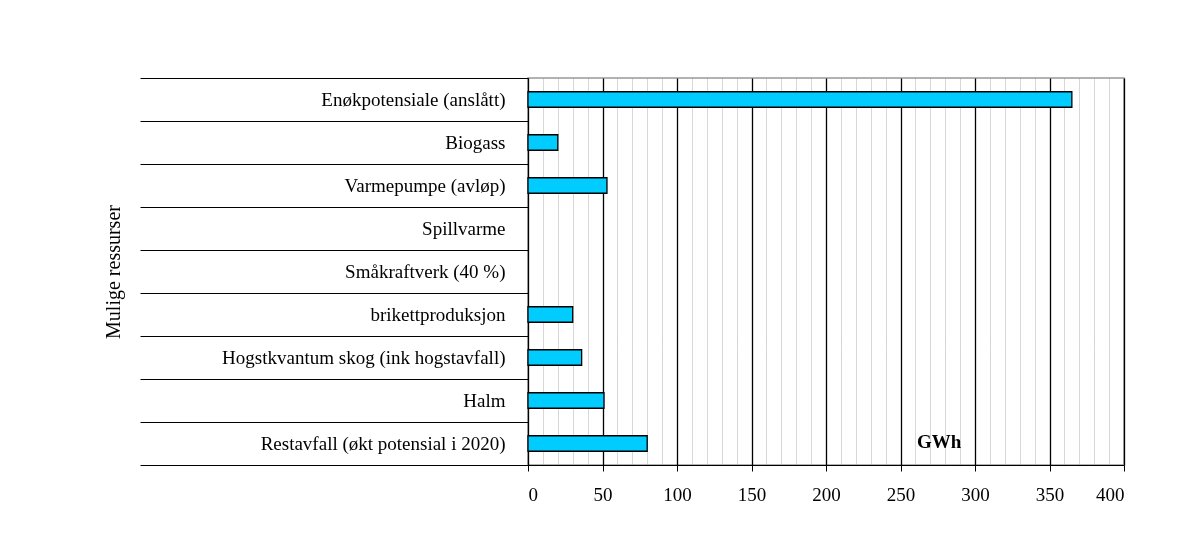  What do you see at coordinates (603, 494) in the screenshot?
I see `x-tick-label: 50` at bounding box center [603, 494].